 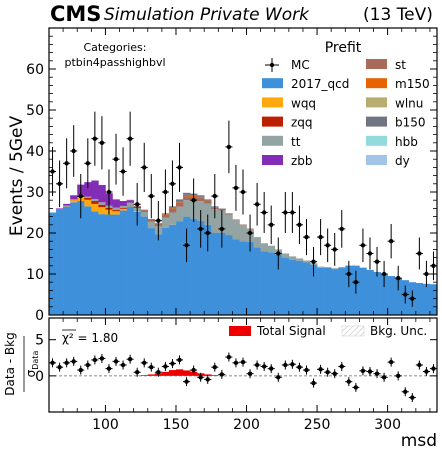 What do you see at coordinates (176, 425) in the screenshot?
I see `x-tick-label: 150` at bounding box center [176, 425].